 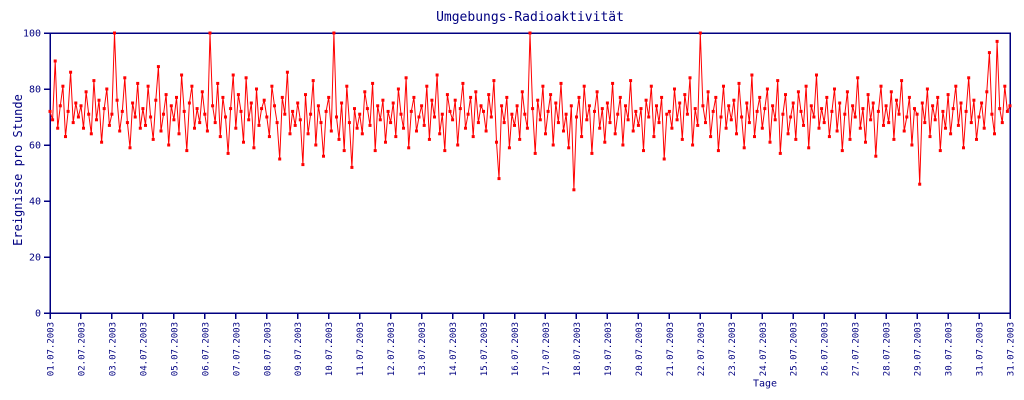 What do you see at coordinates (826, 349) in the screenshot?
I see `x-tick-label: 26.07.2003` at bounding box center [826, 349].